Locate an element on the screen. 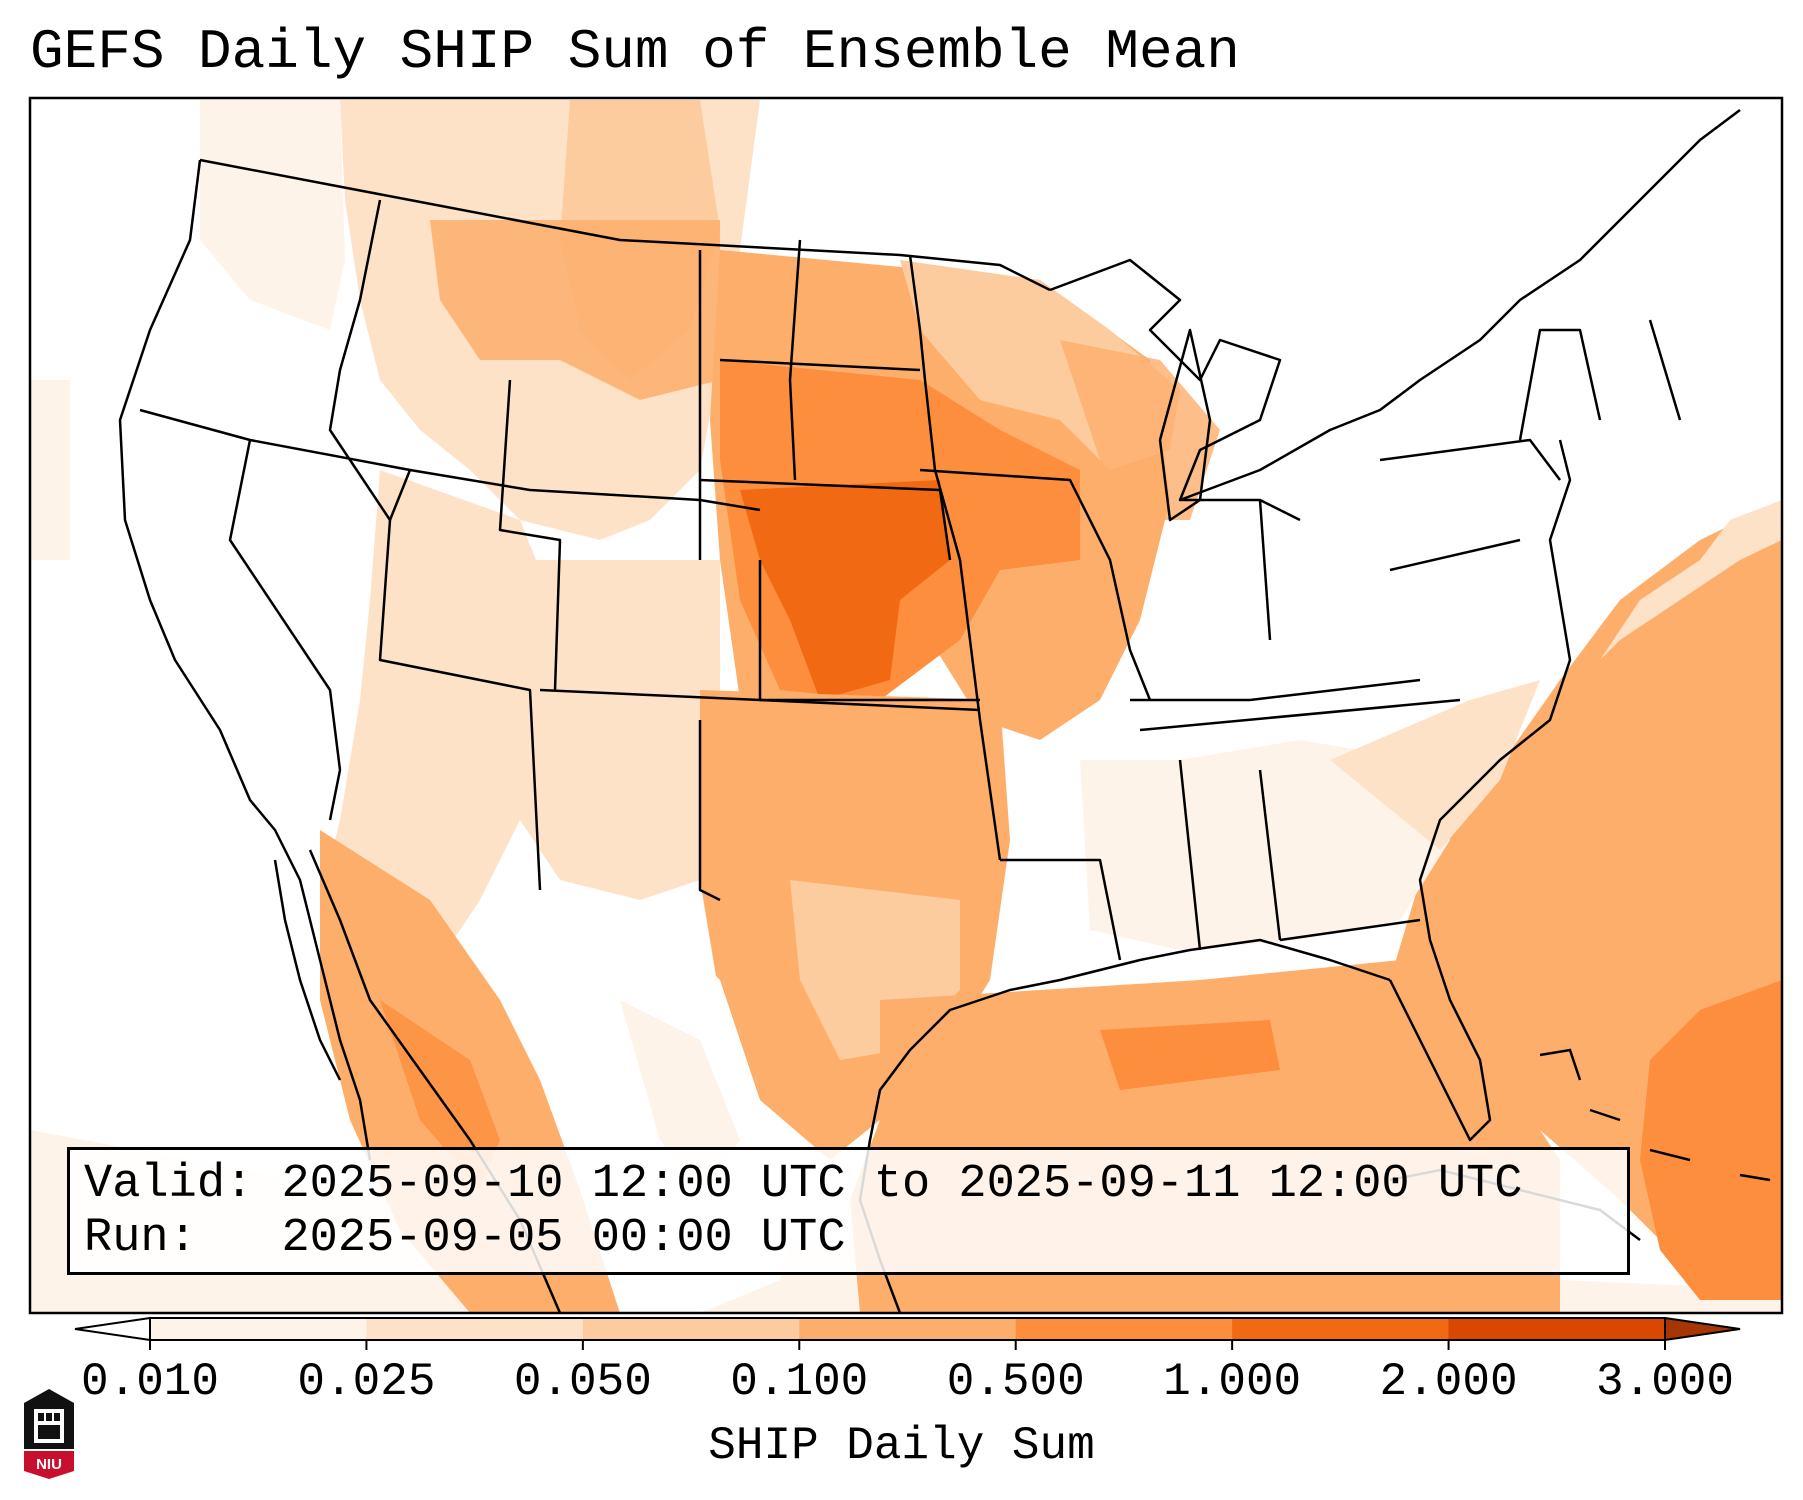  colorbar-extend-high is located at coordinates (1702, 1329).